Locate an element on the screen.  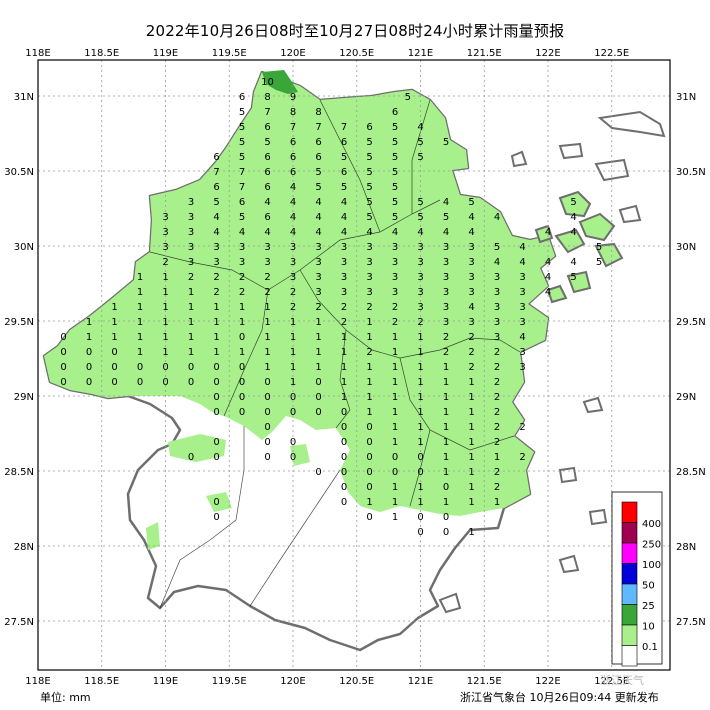
rainfall-value: 10 is located at coordinates (267, 82).